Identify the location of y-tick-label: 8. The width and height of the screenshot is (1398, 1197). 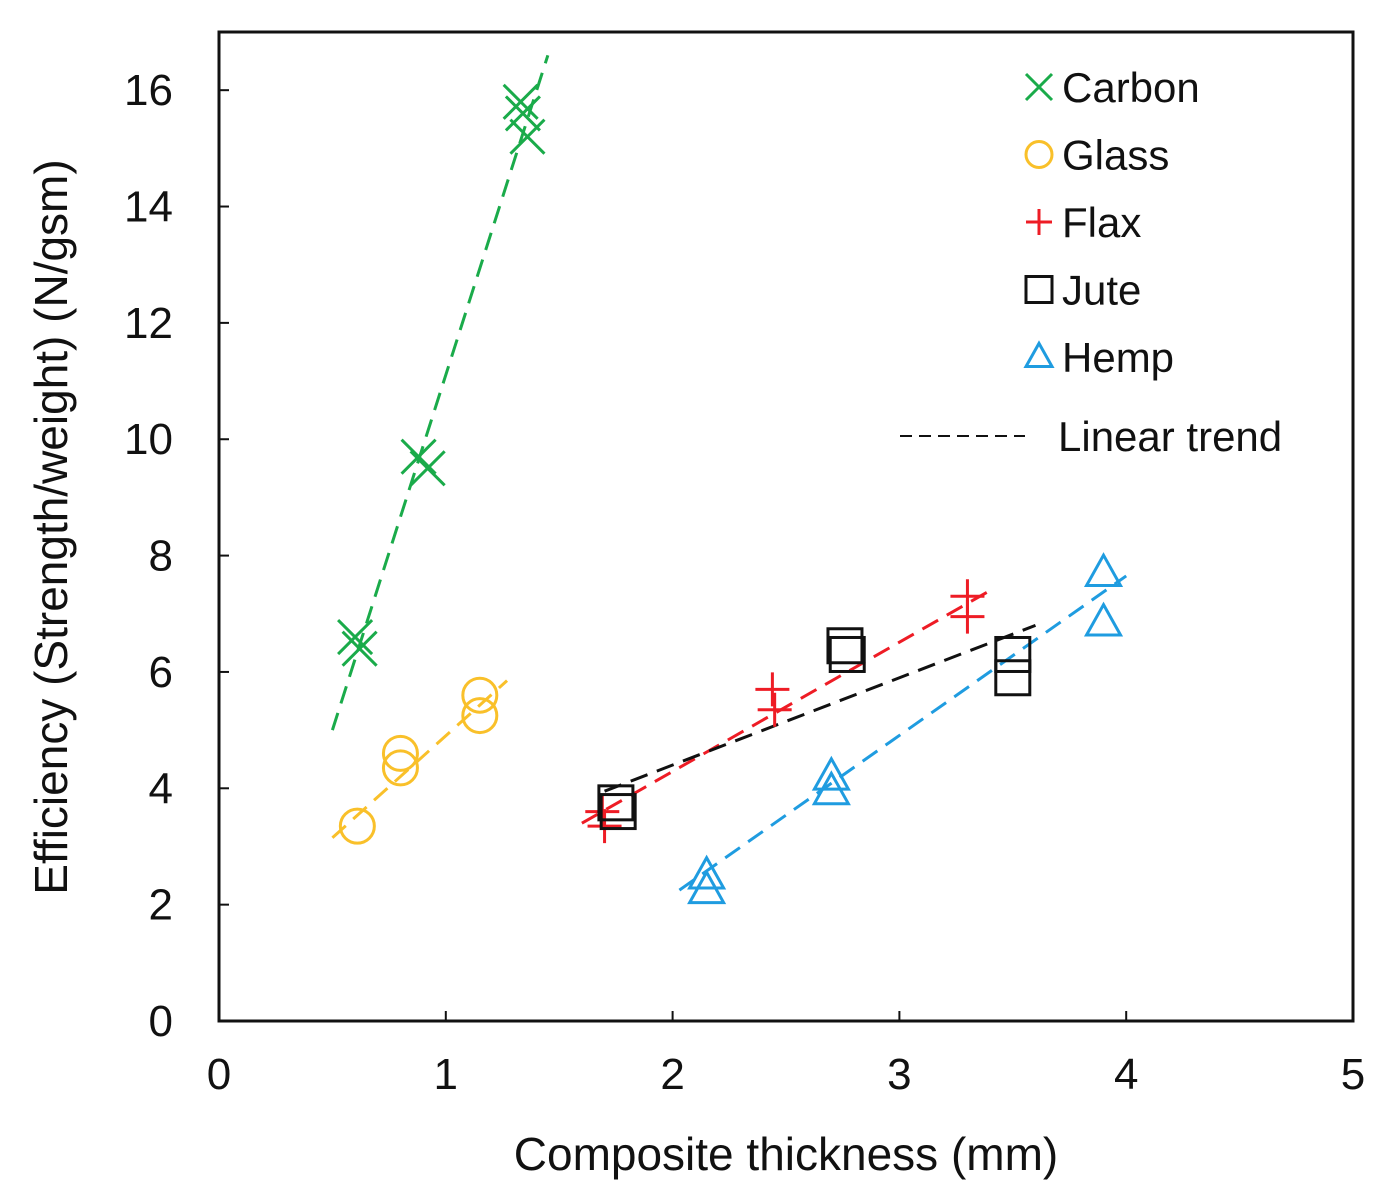
(161, 556).